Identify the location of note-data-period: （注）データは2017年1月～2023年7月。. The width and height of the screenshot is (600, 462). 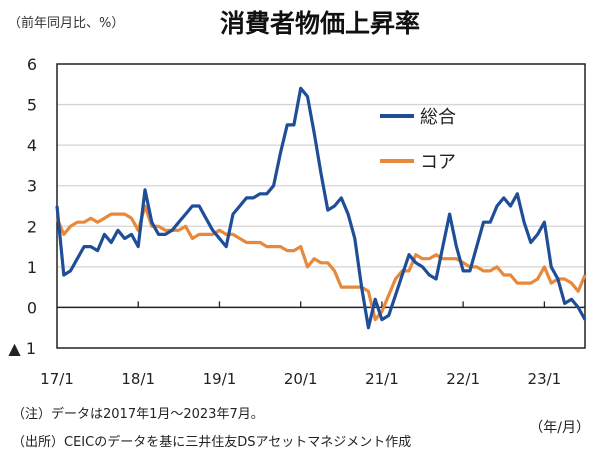
(138, 414).